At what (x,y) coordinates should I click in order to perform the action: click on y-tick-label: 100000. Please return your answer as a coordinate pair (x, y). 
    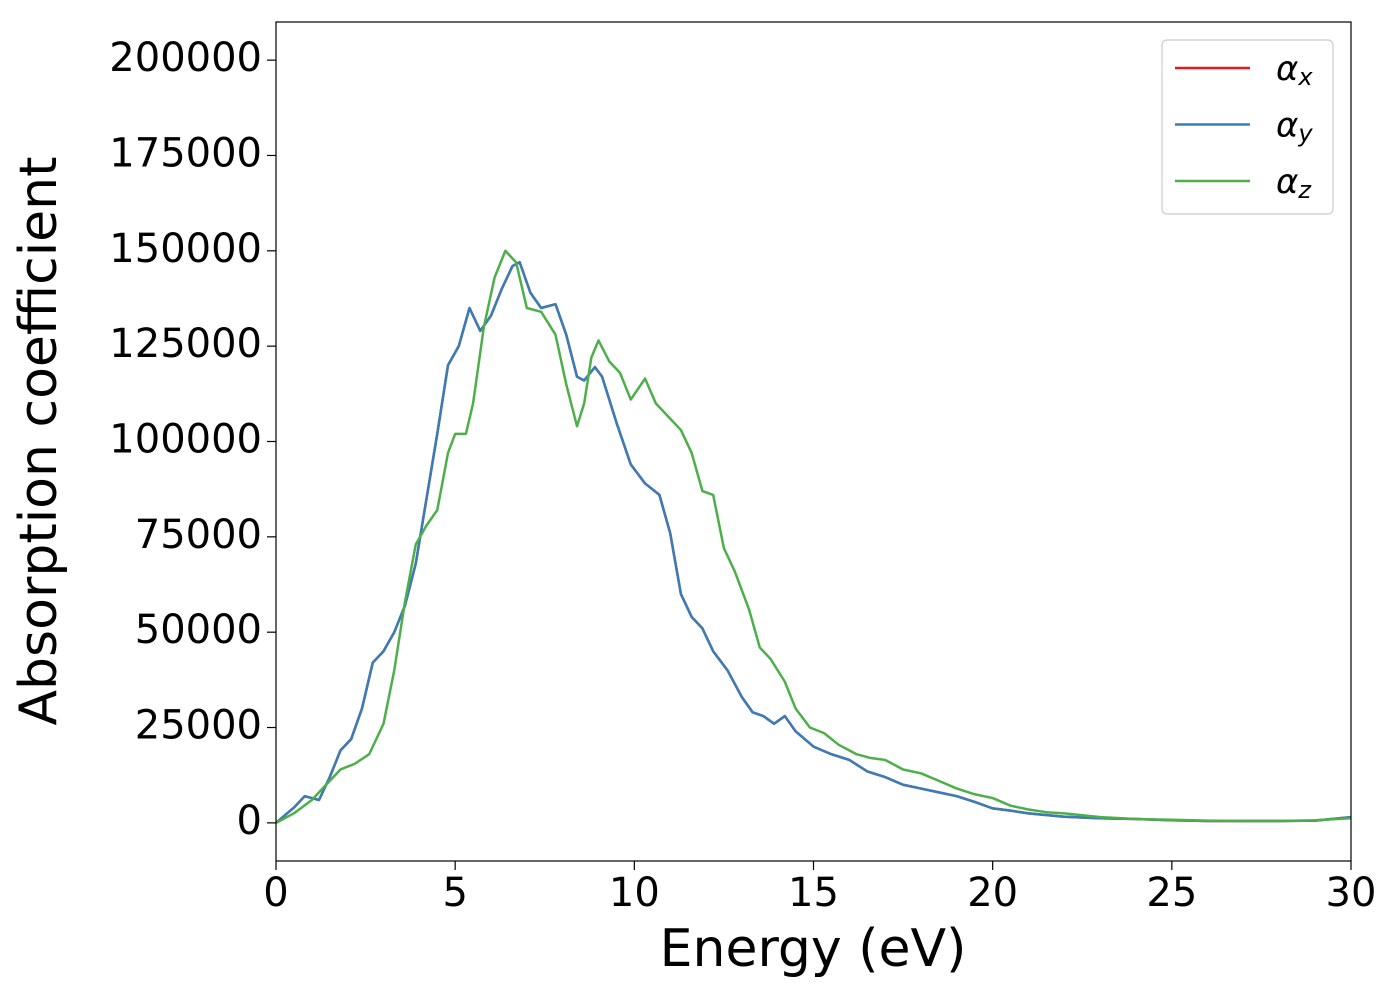
    Looking at the image, I should click on (185, 440).